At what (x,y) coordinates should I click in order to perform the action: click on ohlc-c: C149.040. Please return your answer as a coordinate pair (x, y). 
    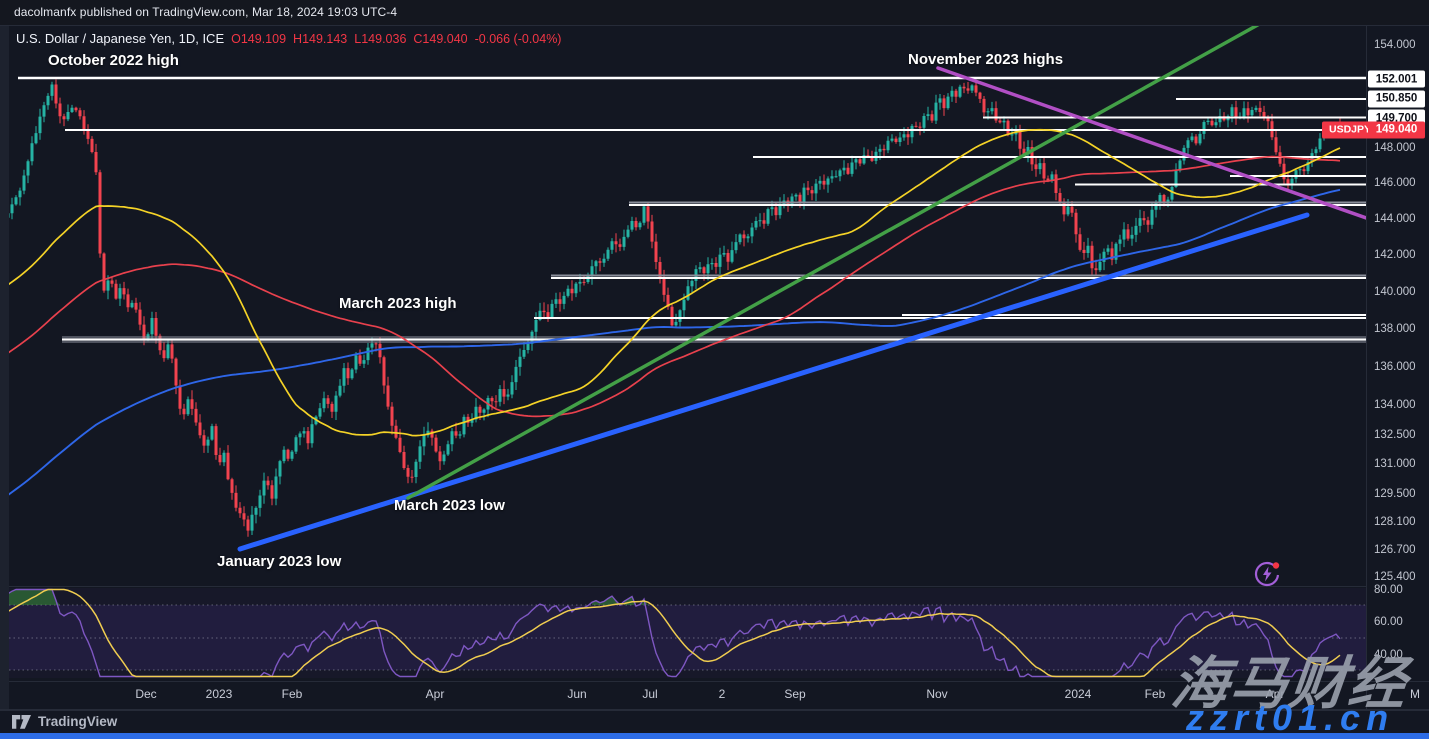
    Looking at the image, I should click on (440, 39).